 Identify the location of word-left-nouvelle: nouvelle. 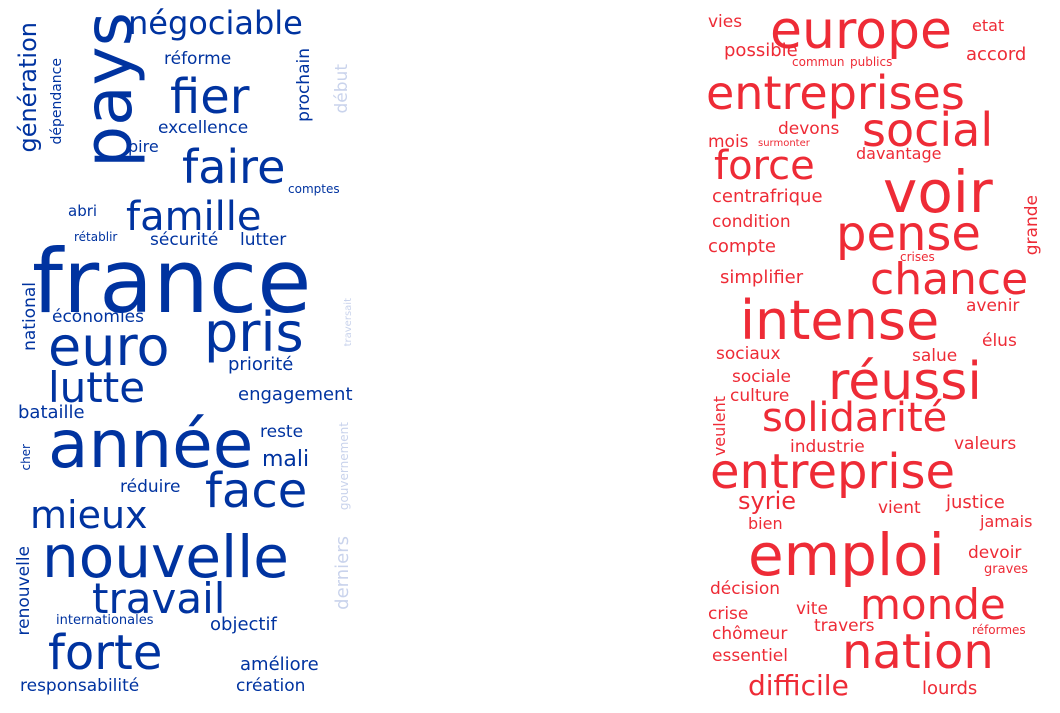
(165, 557).